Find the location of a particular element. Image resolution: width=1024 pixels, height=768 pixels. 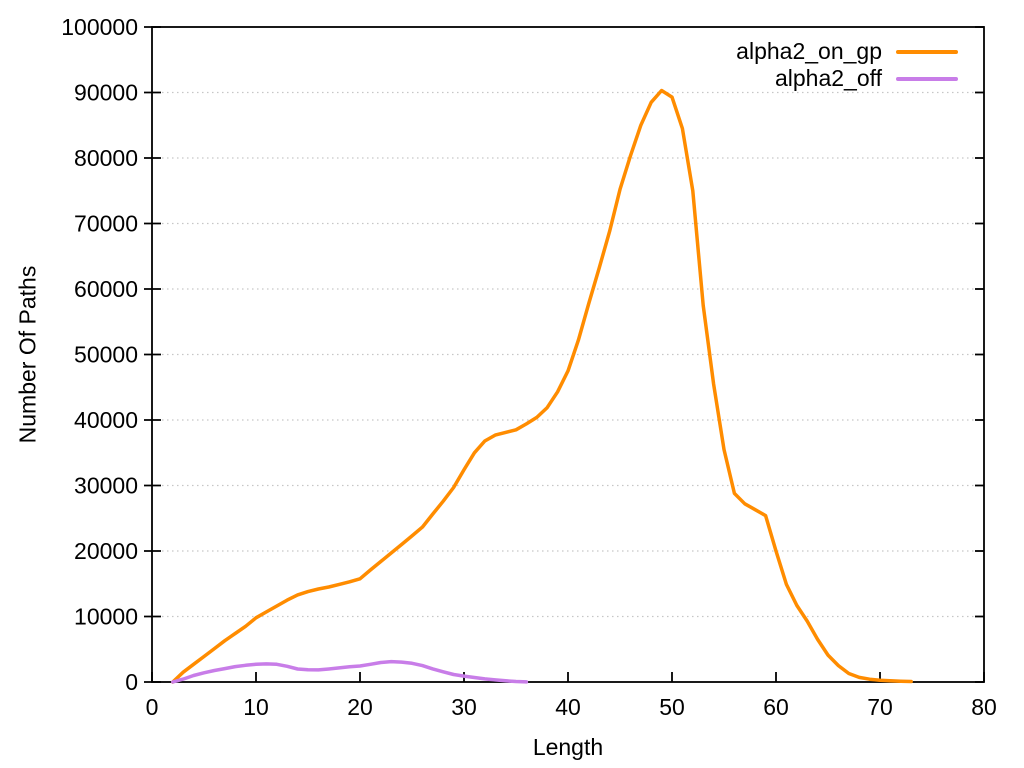

x-tick-label: 80 is located at coordinates (984, 707).